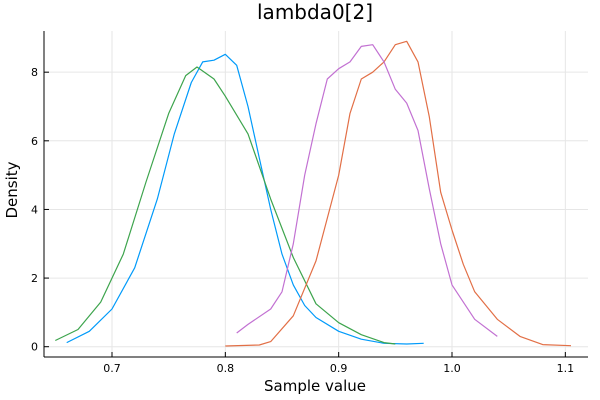 Image resolution: width=600 pixels, height=400 pixels. I want to click on x-tick-label: 0.7, so click(112, 368).